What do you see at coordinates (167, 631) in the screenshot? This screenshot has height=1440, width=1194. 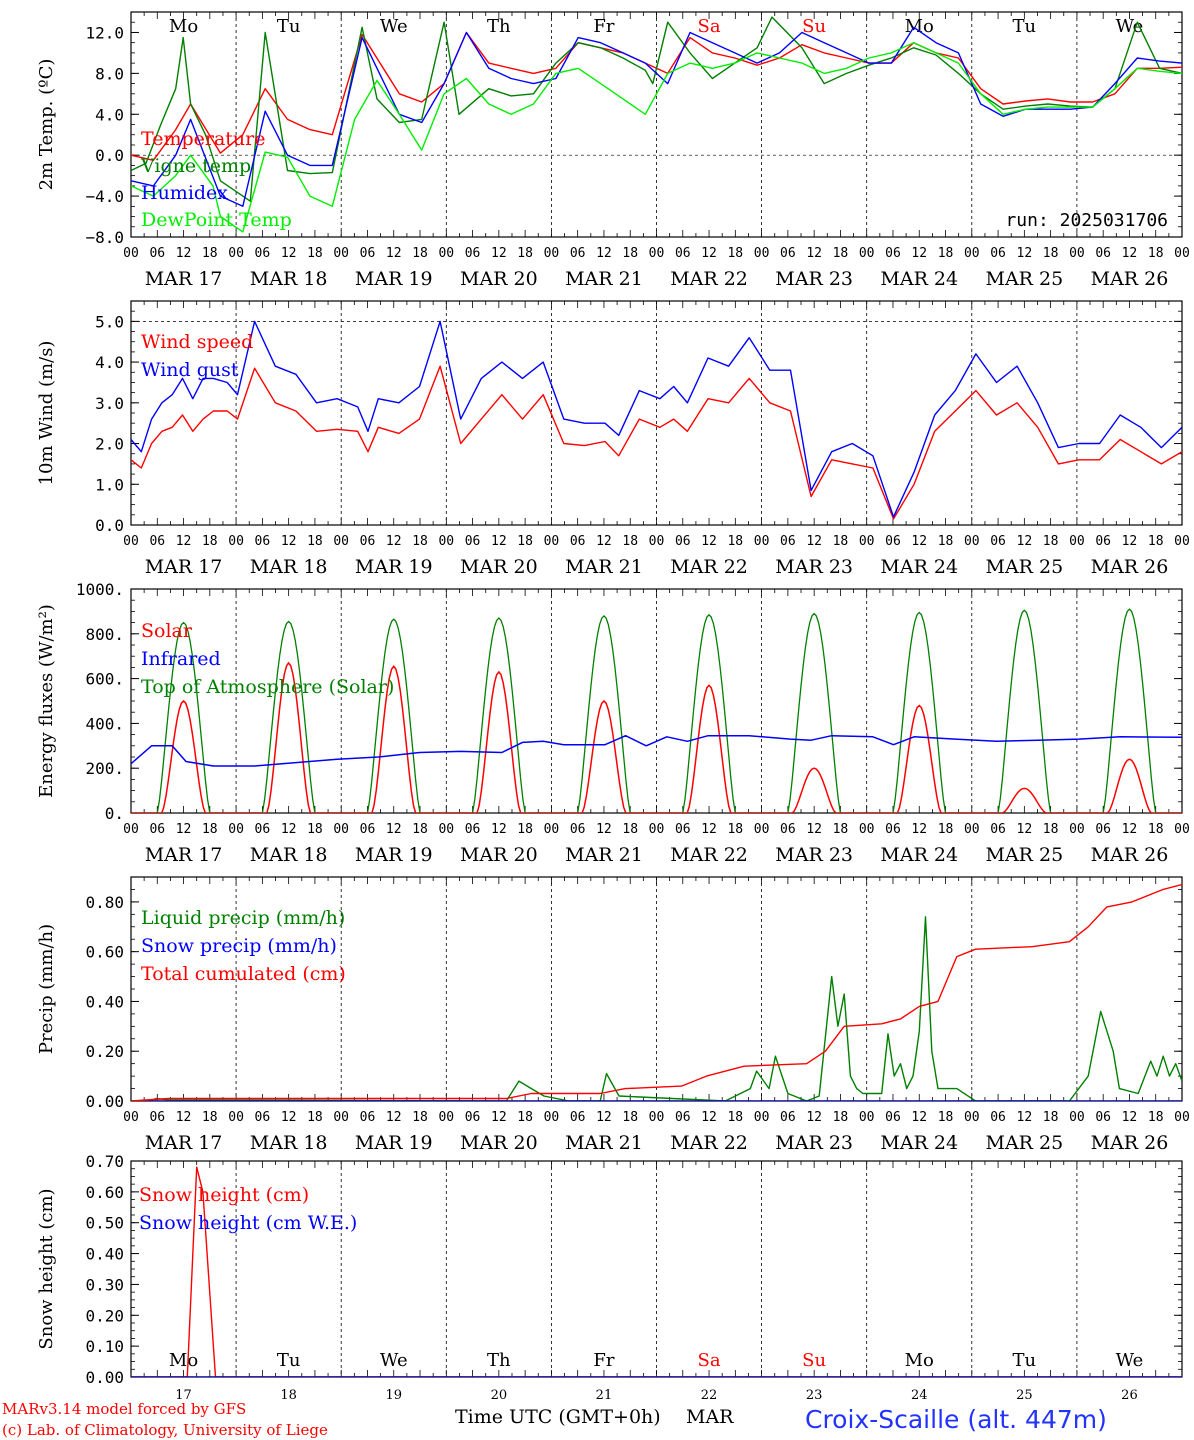 I see `legend-entry: Solar` at bounding box center [167, 631].